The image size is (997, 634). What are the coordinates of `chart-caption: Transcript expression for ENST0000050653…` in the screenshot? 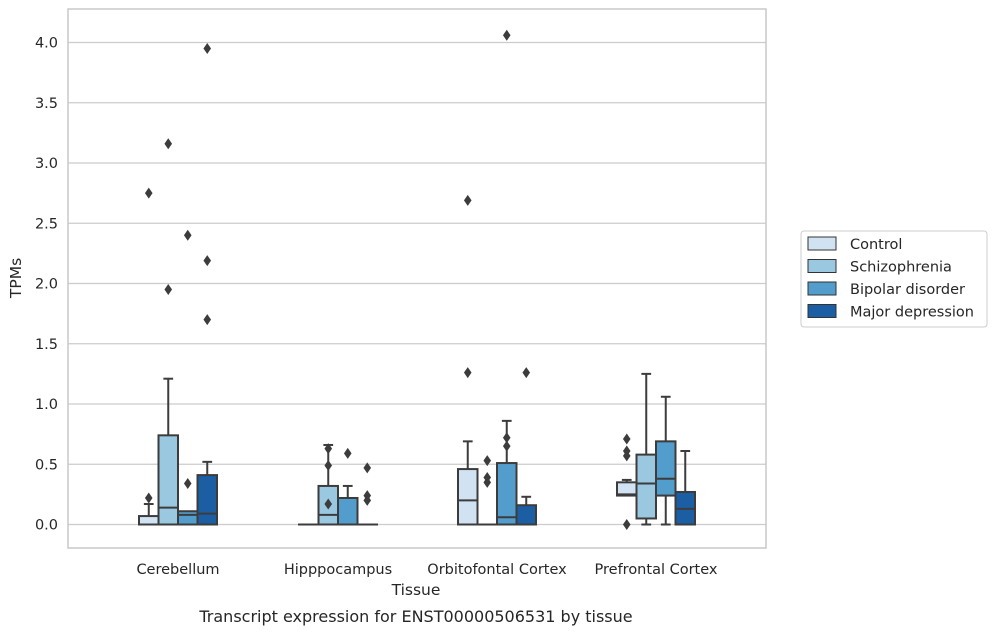 It's located at (415, 616).